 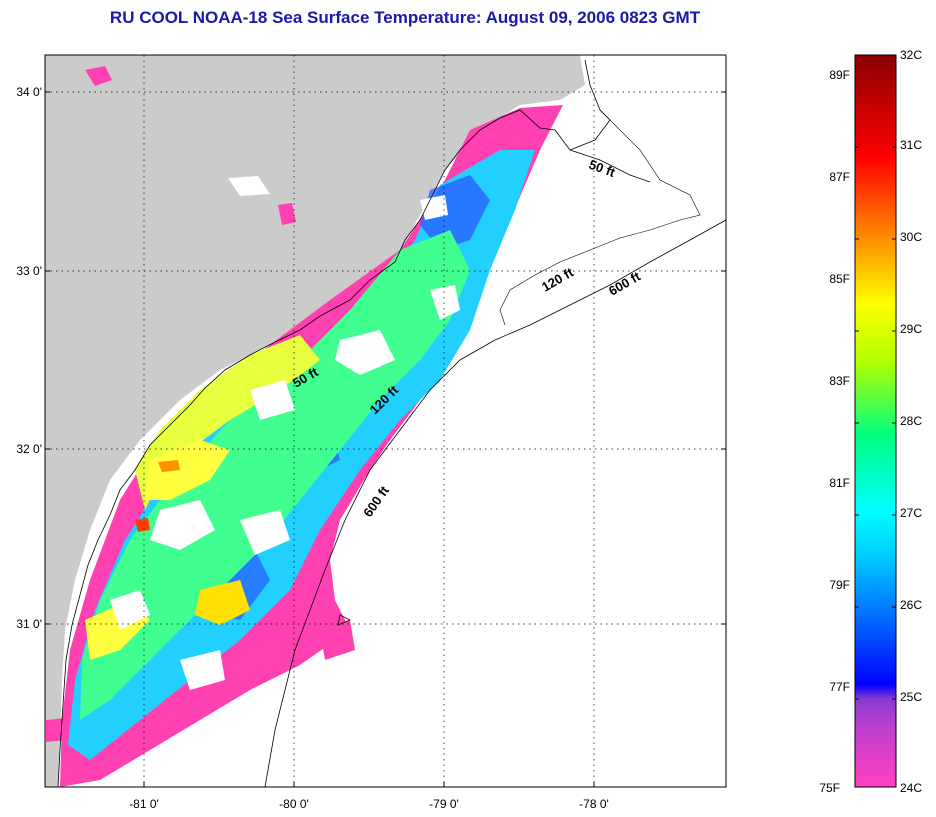 What do you see at coordinates (911, 697) in the screenshot?
I see `colorbar-c-label: 25C` at bounding box center [911, 697].